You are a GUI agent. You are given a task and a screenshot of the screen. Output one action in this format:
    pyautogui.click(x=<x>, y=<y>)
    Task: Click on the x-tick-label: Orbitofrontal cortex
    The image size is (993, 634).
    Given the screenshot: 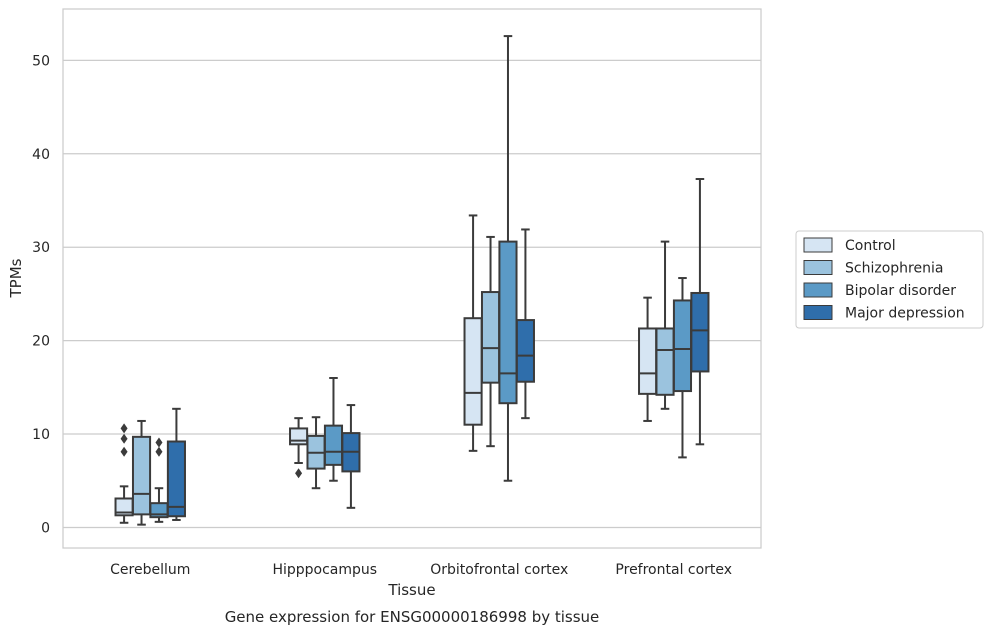 What is the action you would take?
    pyautogui.click(x=499, y=570)
    